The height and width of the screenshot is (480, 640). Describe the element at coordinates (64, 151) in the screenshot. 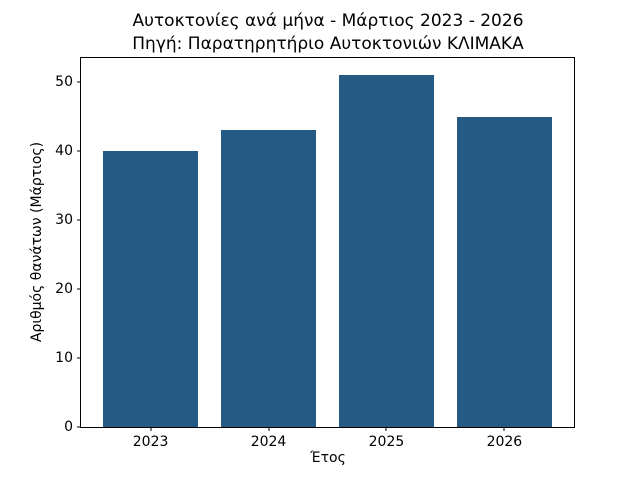

I see `y-tick-label-40: 40` at that location.